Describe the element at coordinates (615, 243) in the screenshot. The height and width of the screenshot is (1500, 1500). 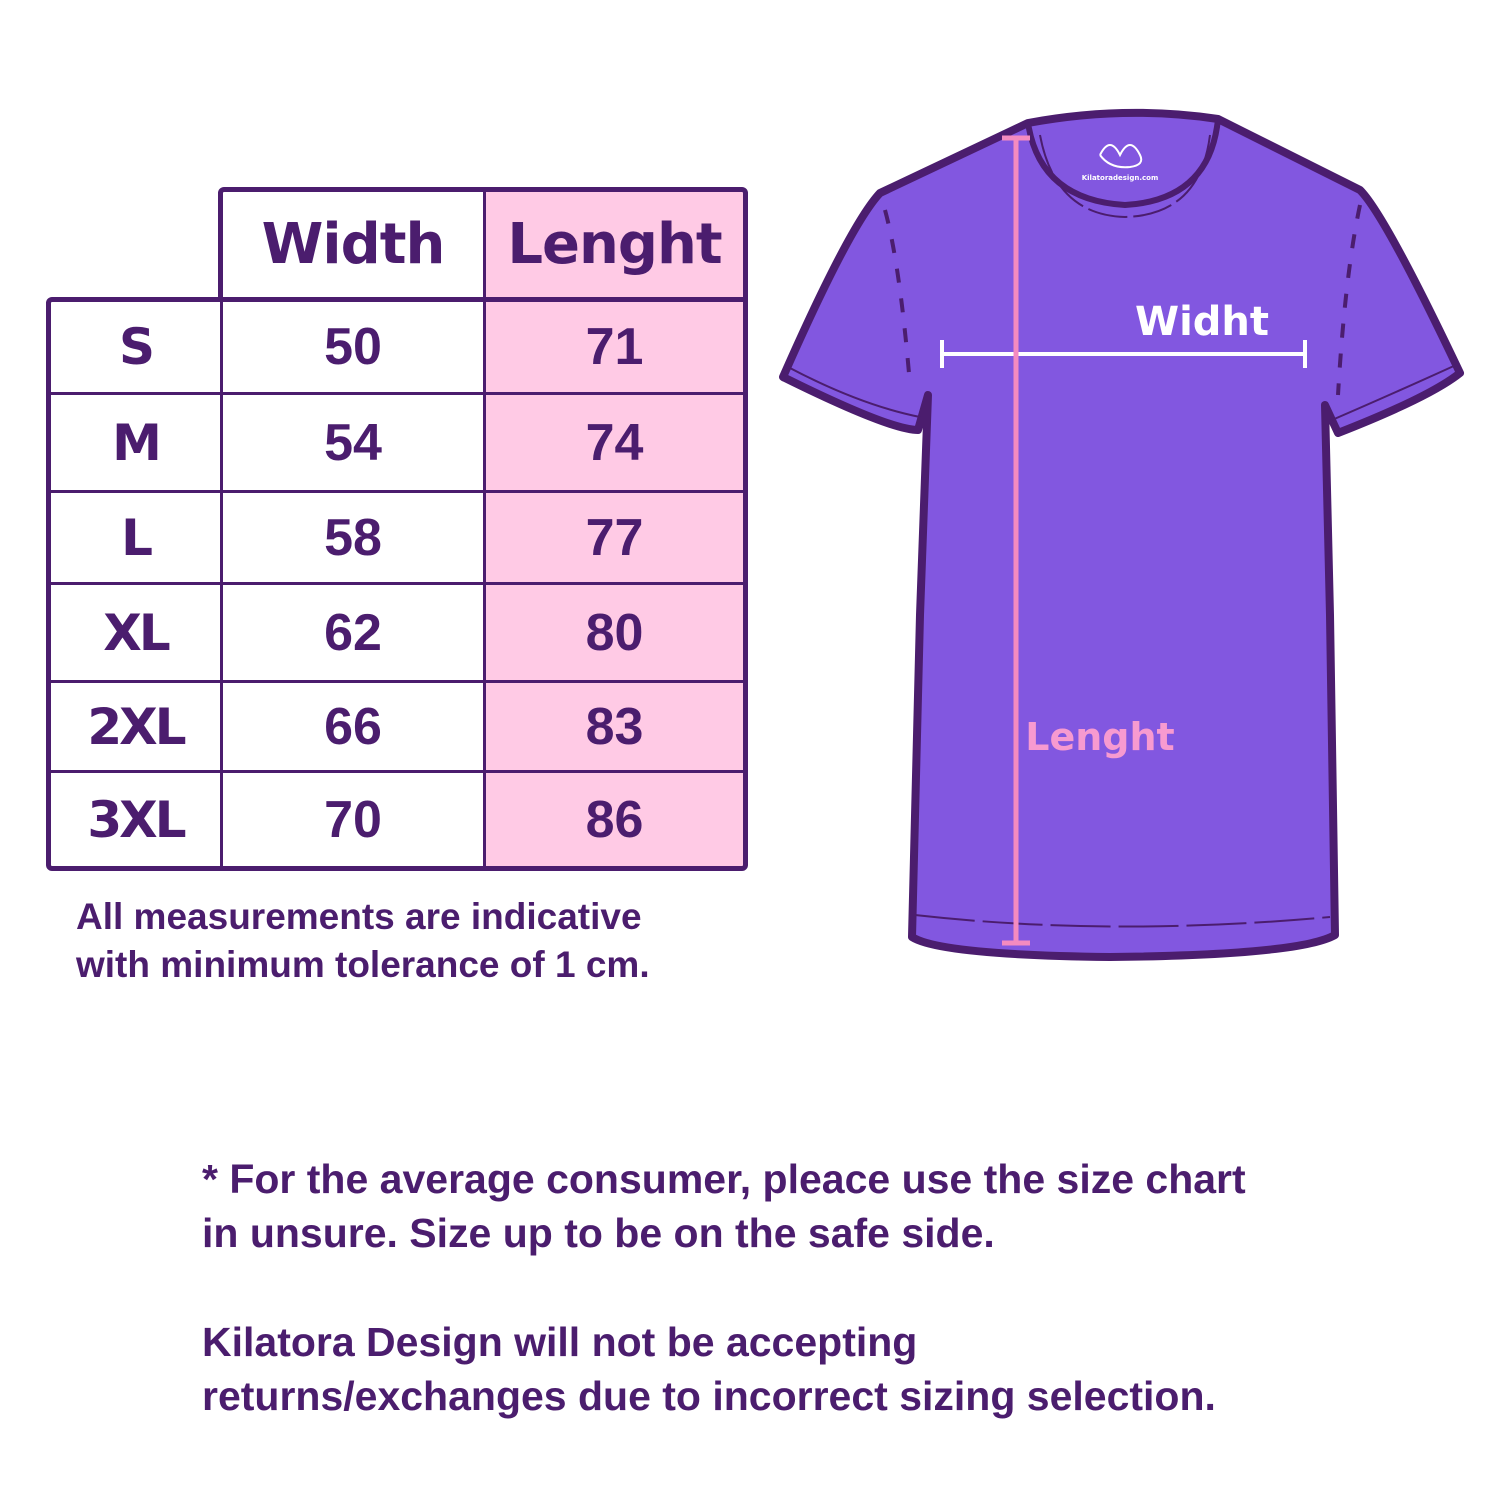
I see `header-length: Lenght` at that location.